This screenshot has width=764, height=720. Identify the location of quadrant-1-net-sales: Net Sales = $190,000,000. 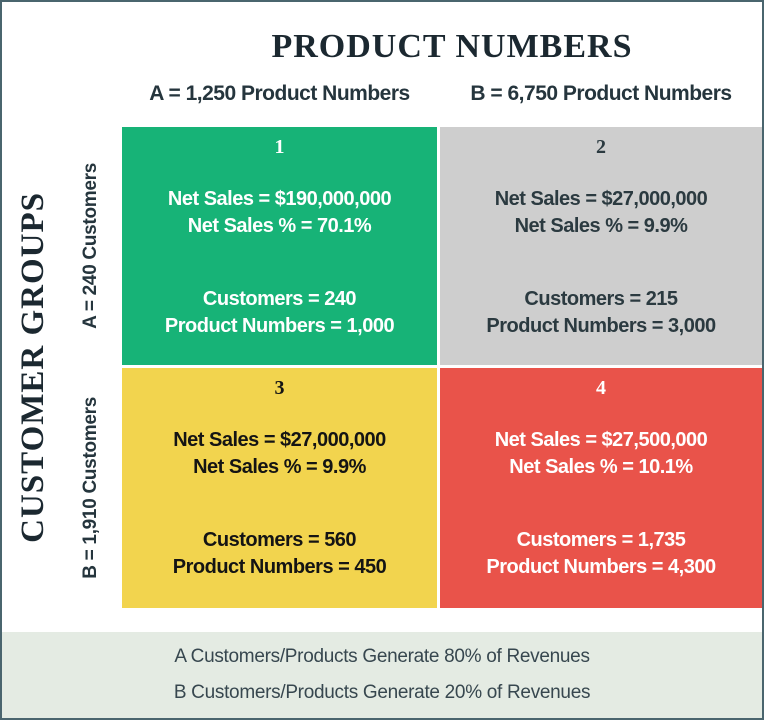
(279, 199).